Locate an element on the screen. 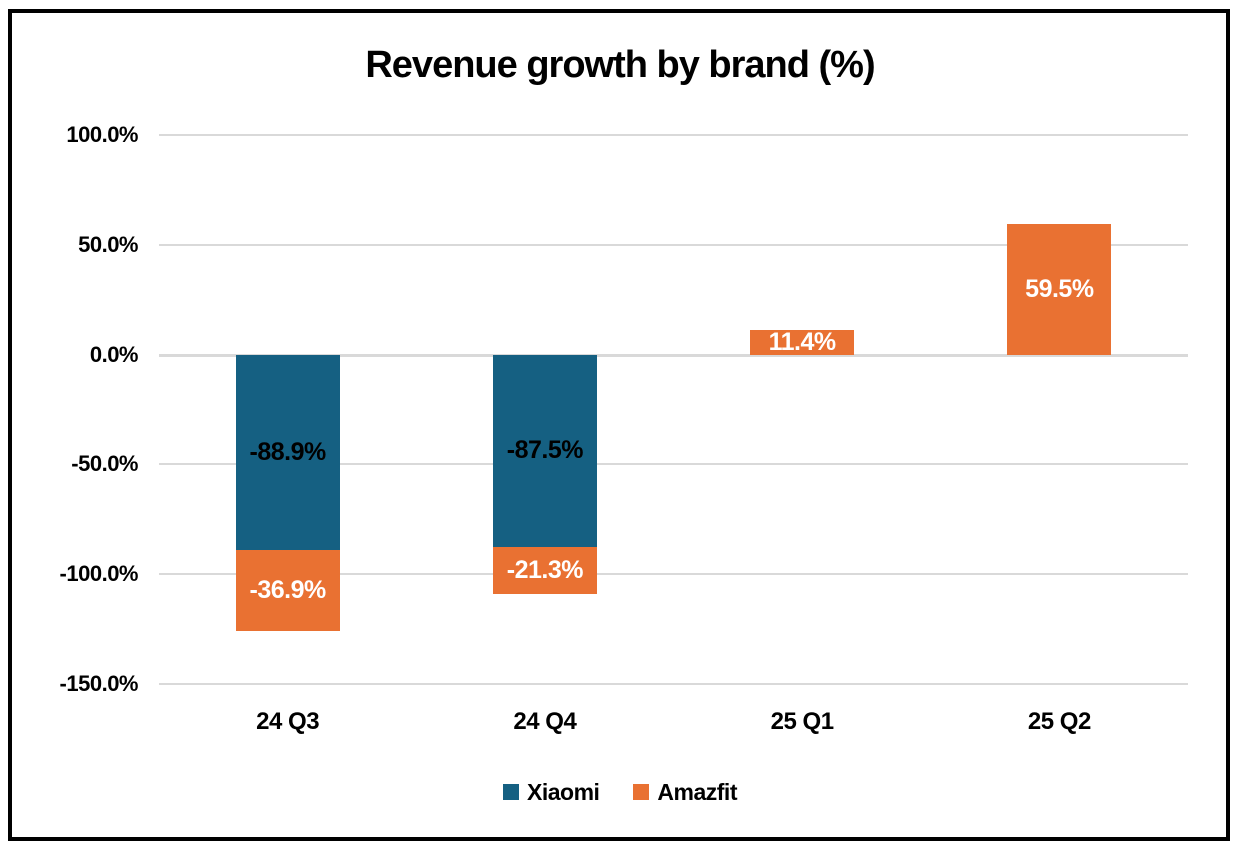 This screenshot has height=852, width=1240. bar-segment-amazfit-24-q4: -21.3% is located at coordinates (544, 570).